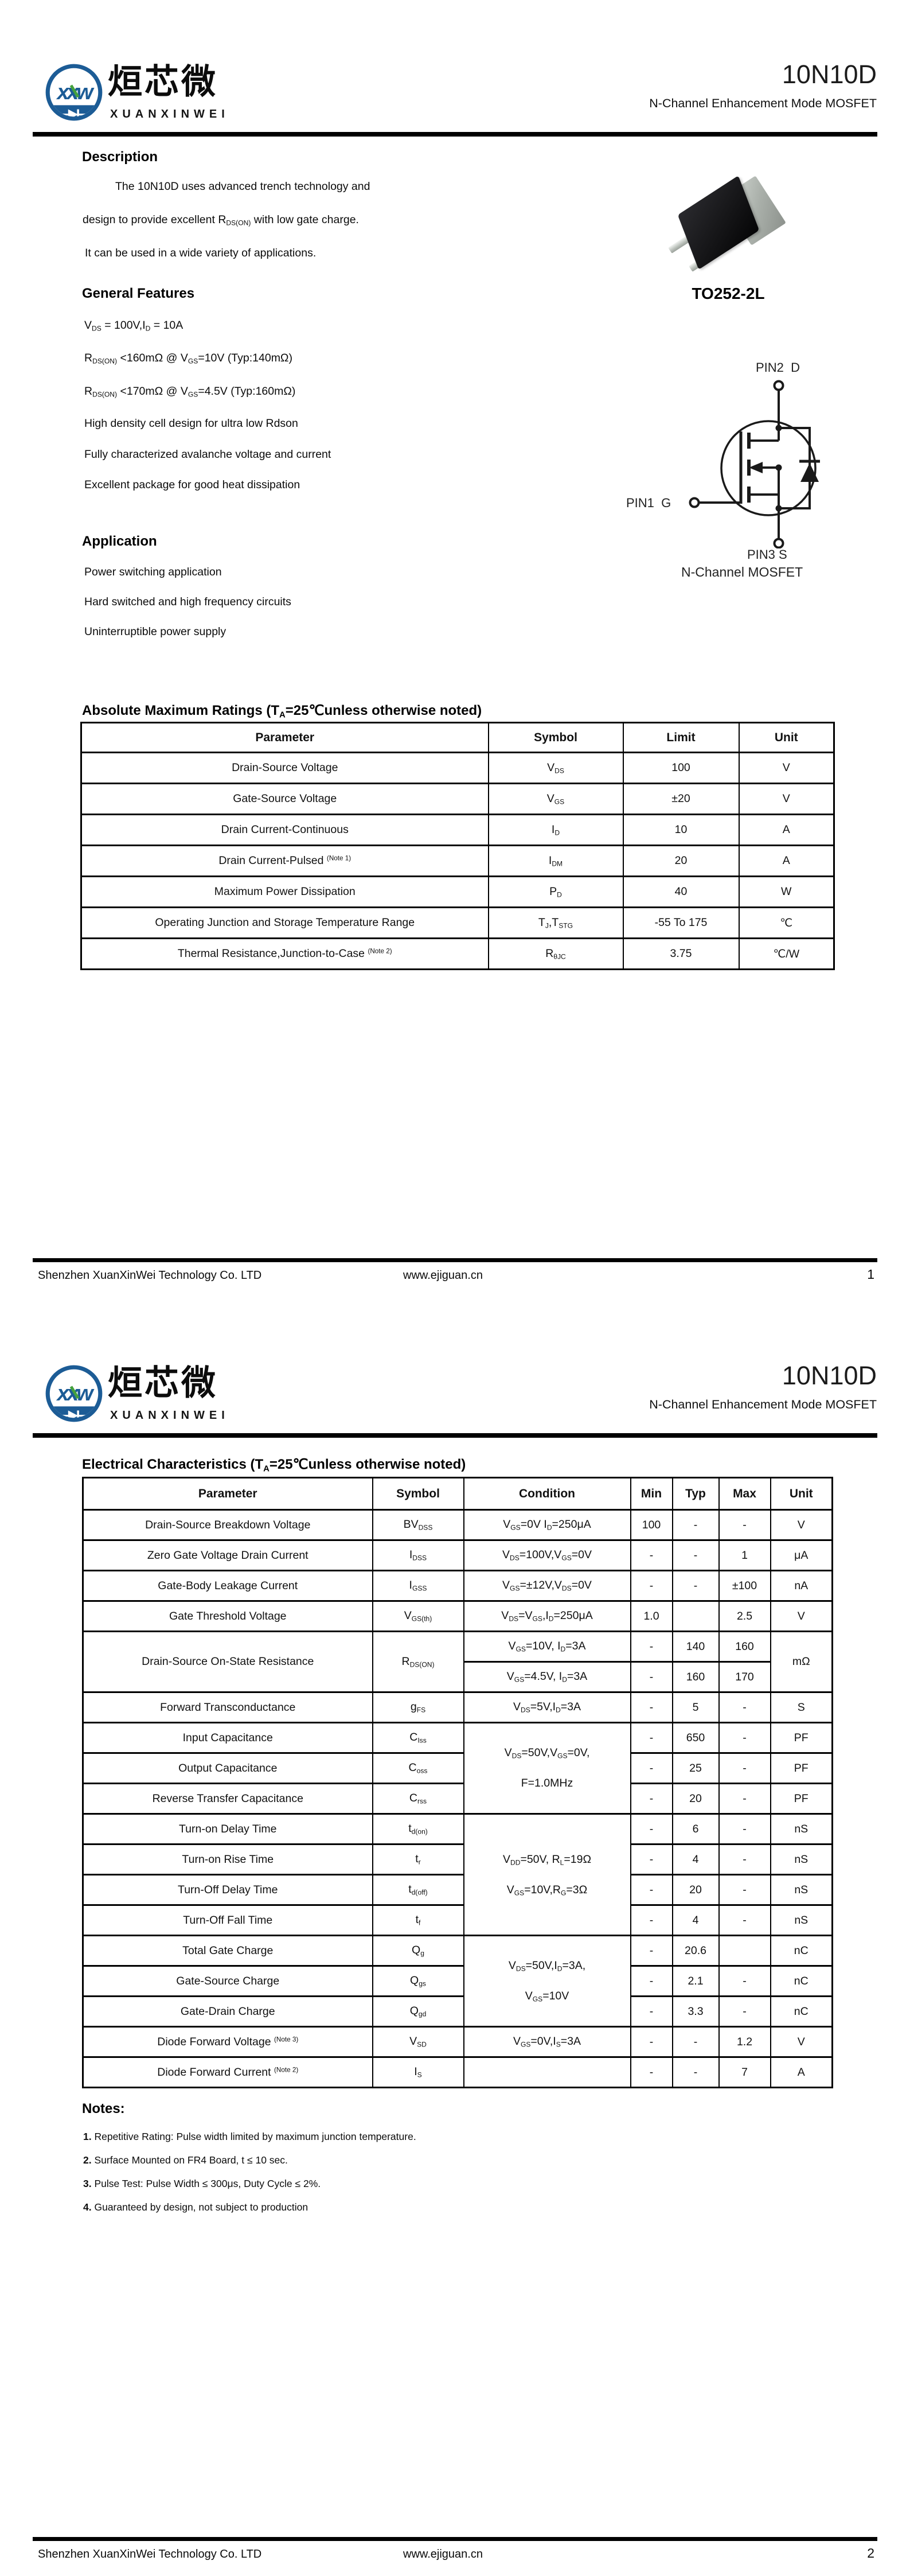  Describe the element at coordinates (227, 2042) in the screenshot. I see `param-cell: Diode Forward Voltage (Note 3)` at that location.